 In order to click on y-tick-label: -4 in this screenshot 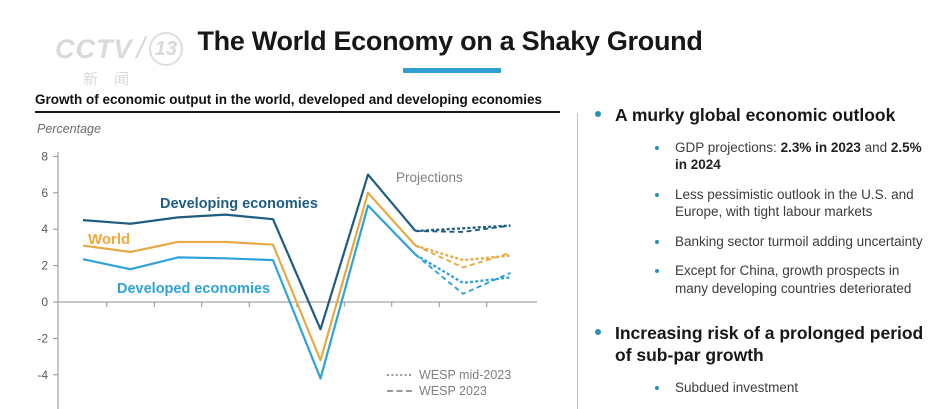, I will do `click(42, 375)`.